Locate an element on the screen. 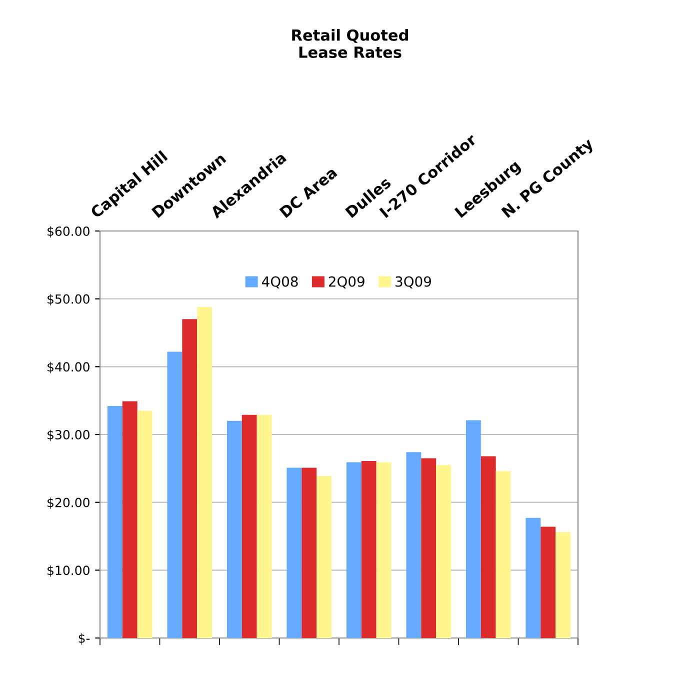 The image size is (681, 673). y-tick-label: $50.00 is located at coordinates (69, 300).